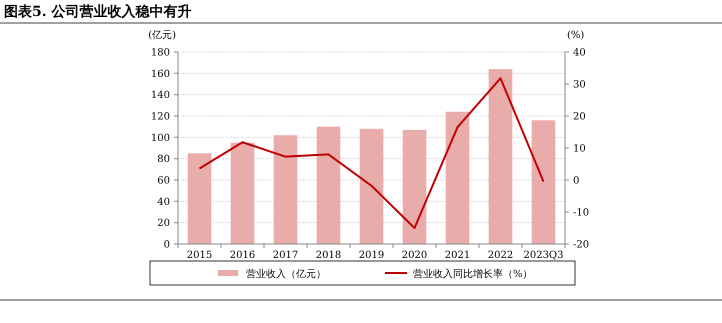 The height and width of the screenshot is (323, 722). I want to click on x-tick-label: 2021, so click(457, 255).